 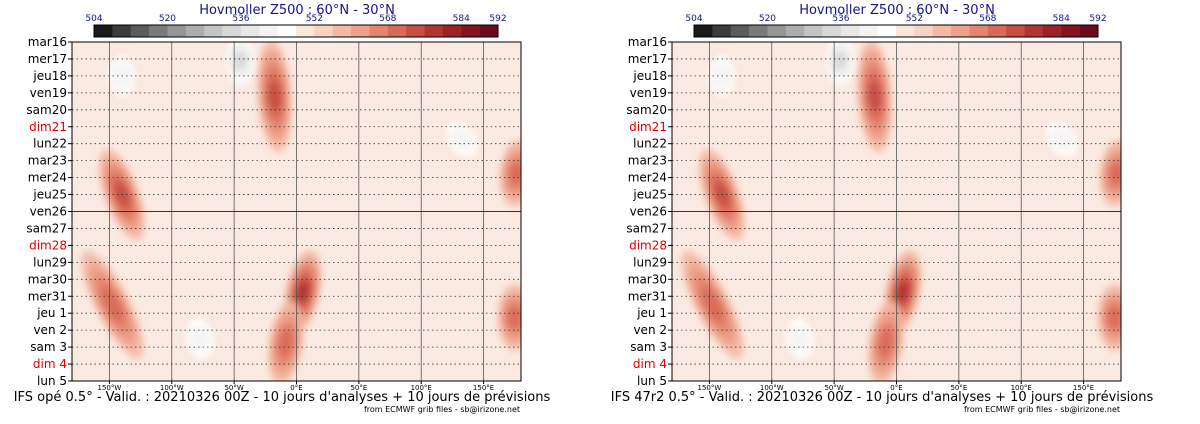 What do you see at coordinates (50, 364) in the screenshot?
I see `y-tick-label: dim 4` at bounding box center [50, 364].